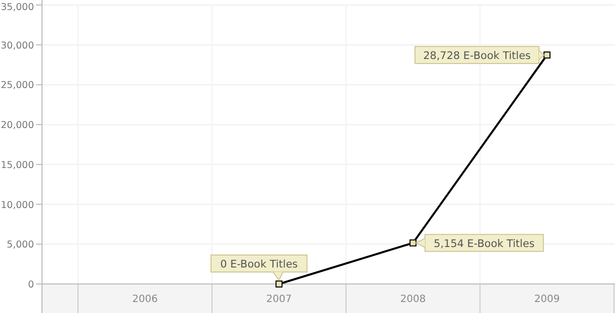 The image size is (615, 313). Describe the element at coordinates (17, 165) in the screenshot. I see `y-tick-label: 15,000` at that location.